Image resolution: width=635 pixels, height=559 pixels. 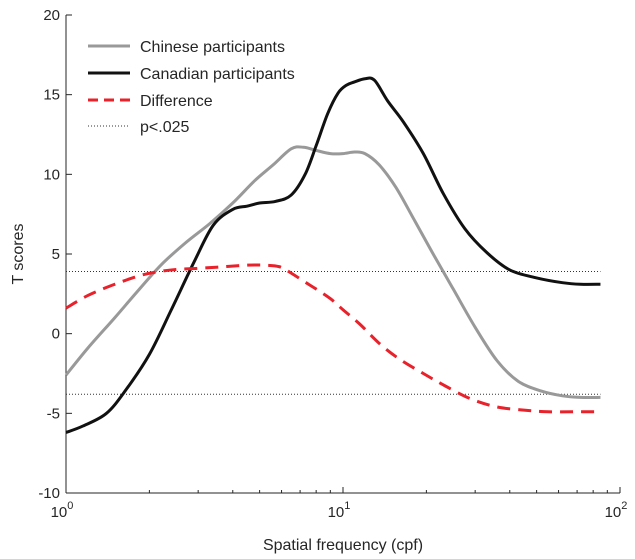 I want to click on y-tick-label: 20, so click(x=51, y=15).